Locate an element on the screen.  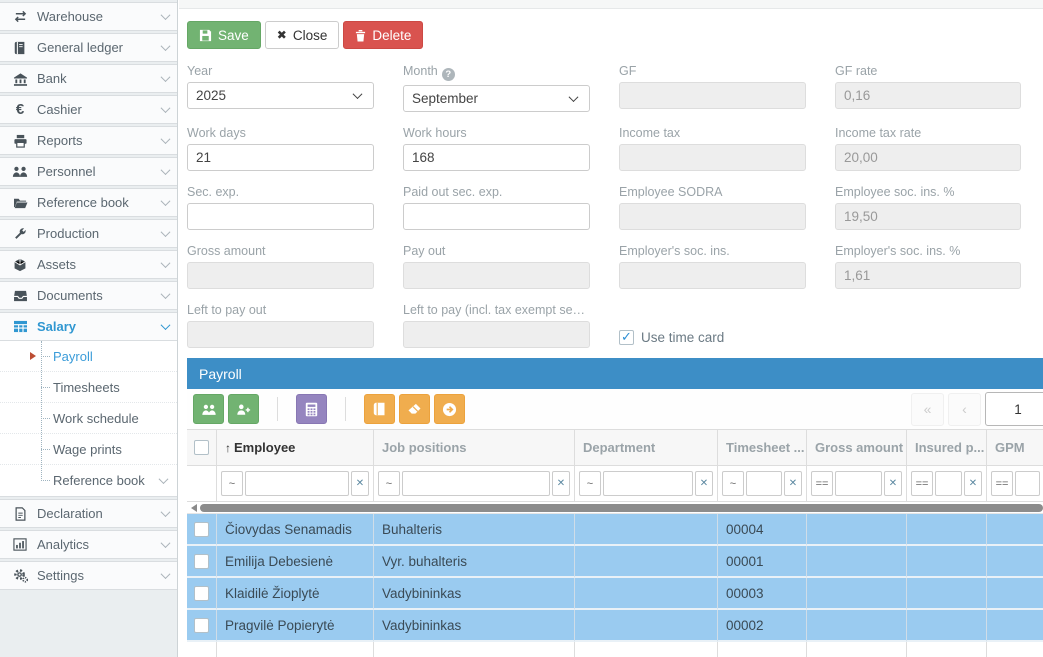
left-to-pay-out-input is located at coordinates (280, 334).